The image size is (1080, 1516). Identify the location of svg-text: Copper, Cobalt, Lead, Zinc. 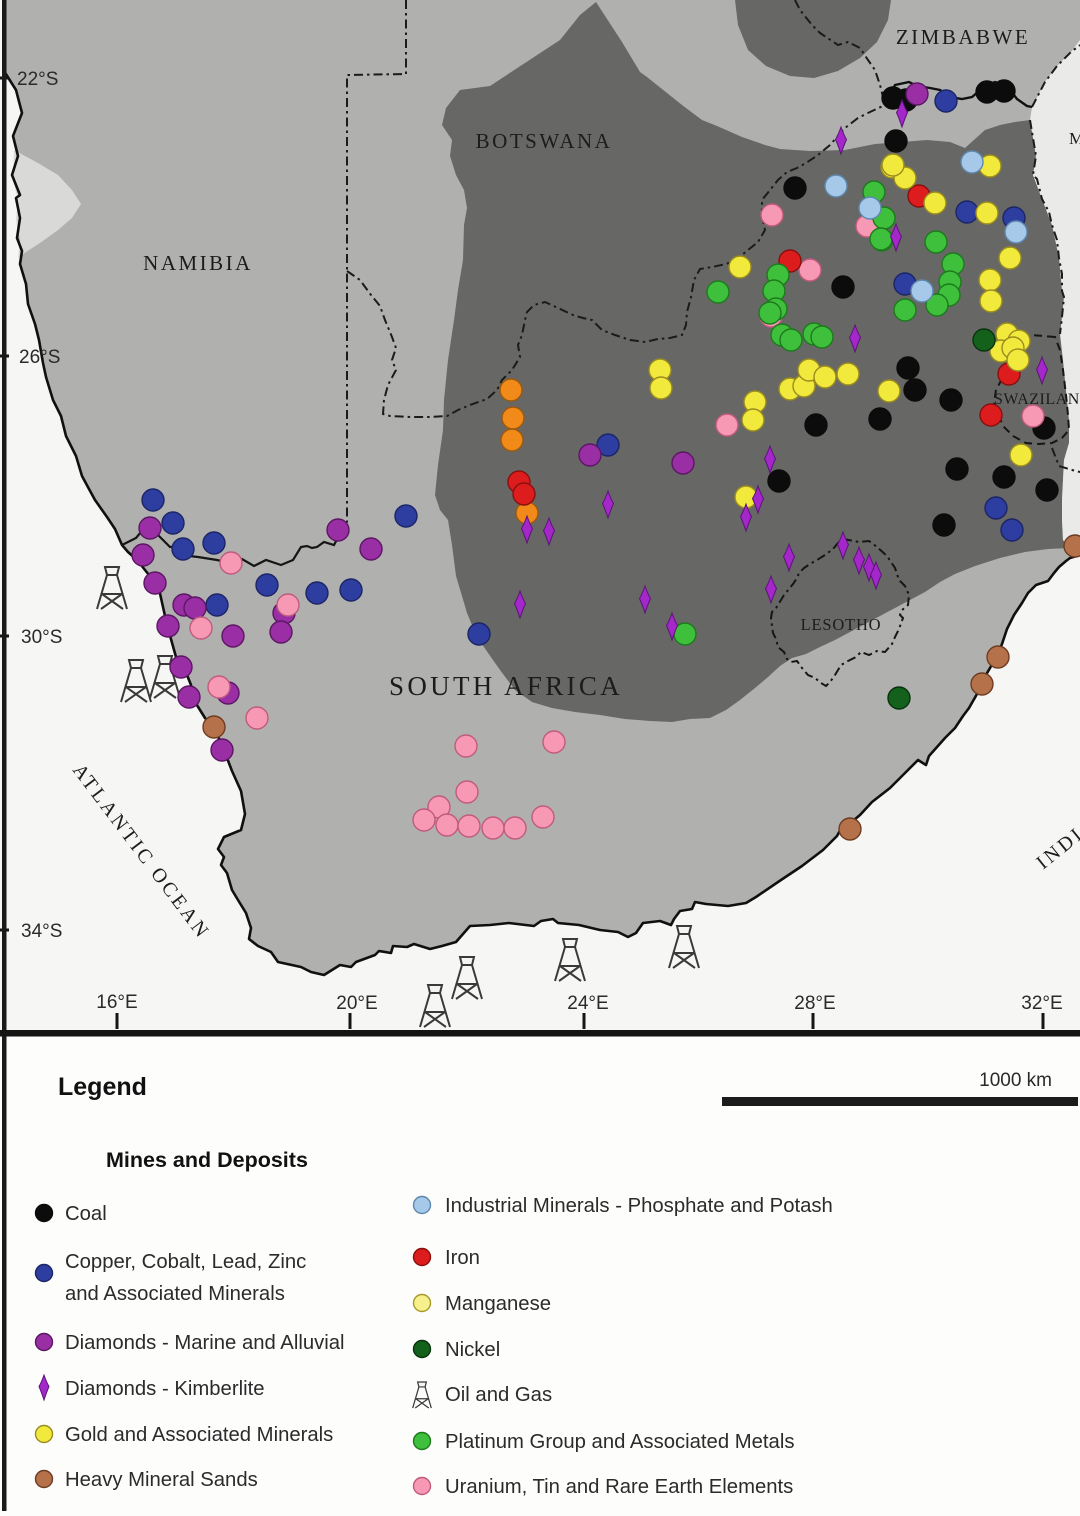
(185, 1262).